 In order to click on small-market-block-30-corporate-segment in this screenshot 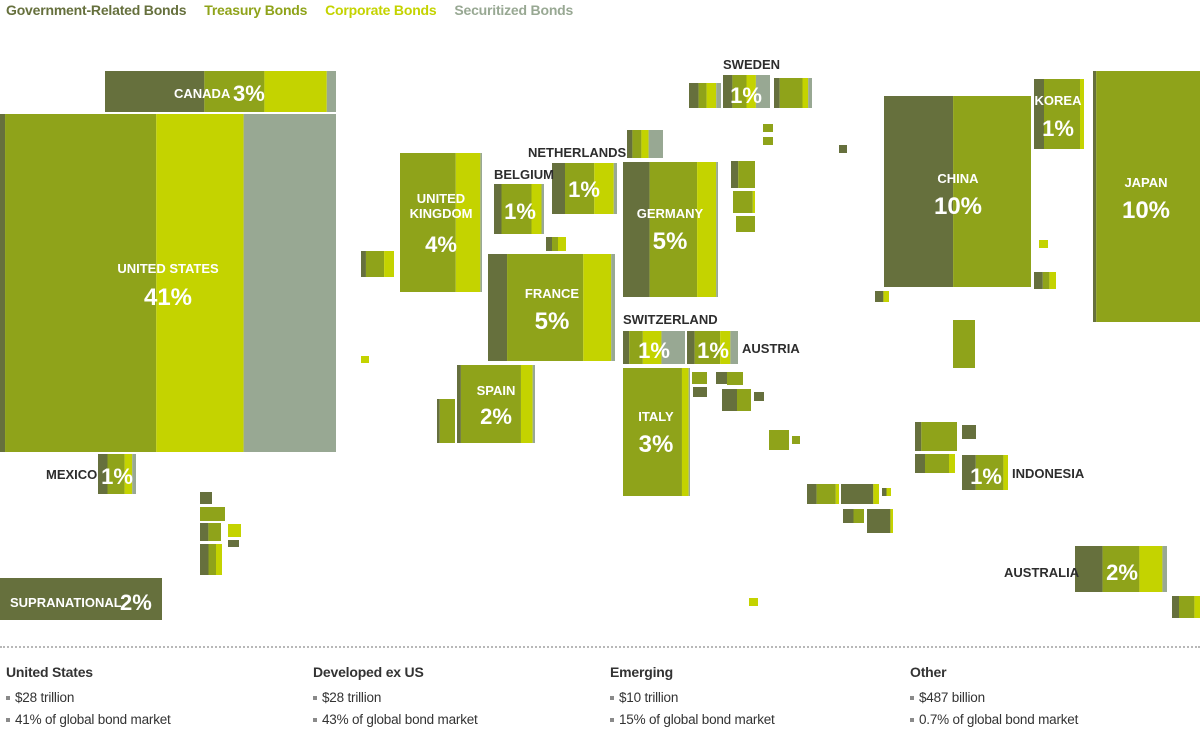, I will do `click(837, 494)`.